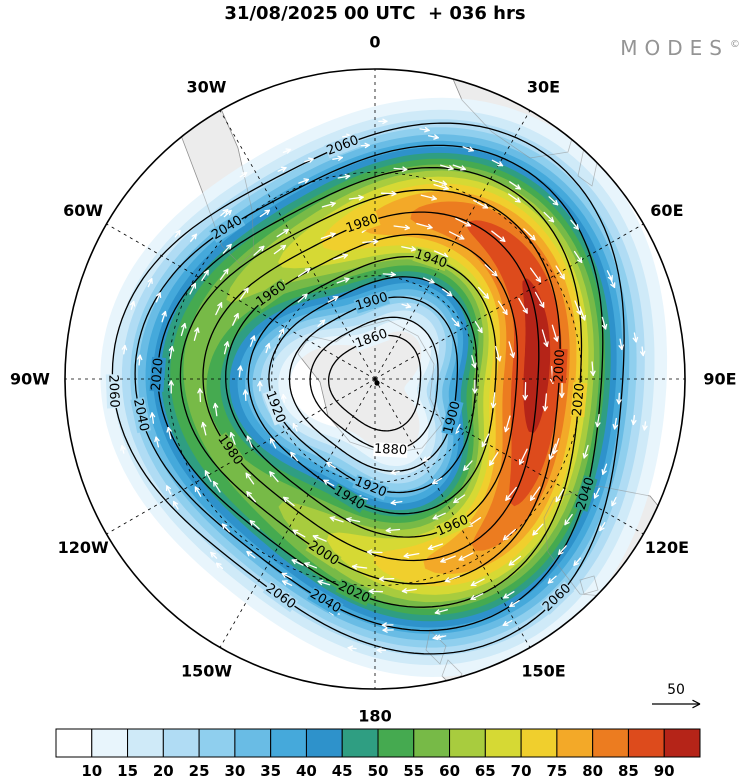 The width and height of the screenshot is (750, 782). What do you see at coordinates (521, 771) in the screenshot?
I see `colorbar-tick-label: 70` at bounding box center [521, 771].